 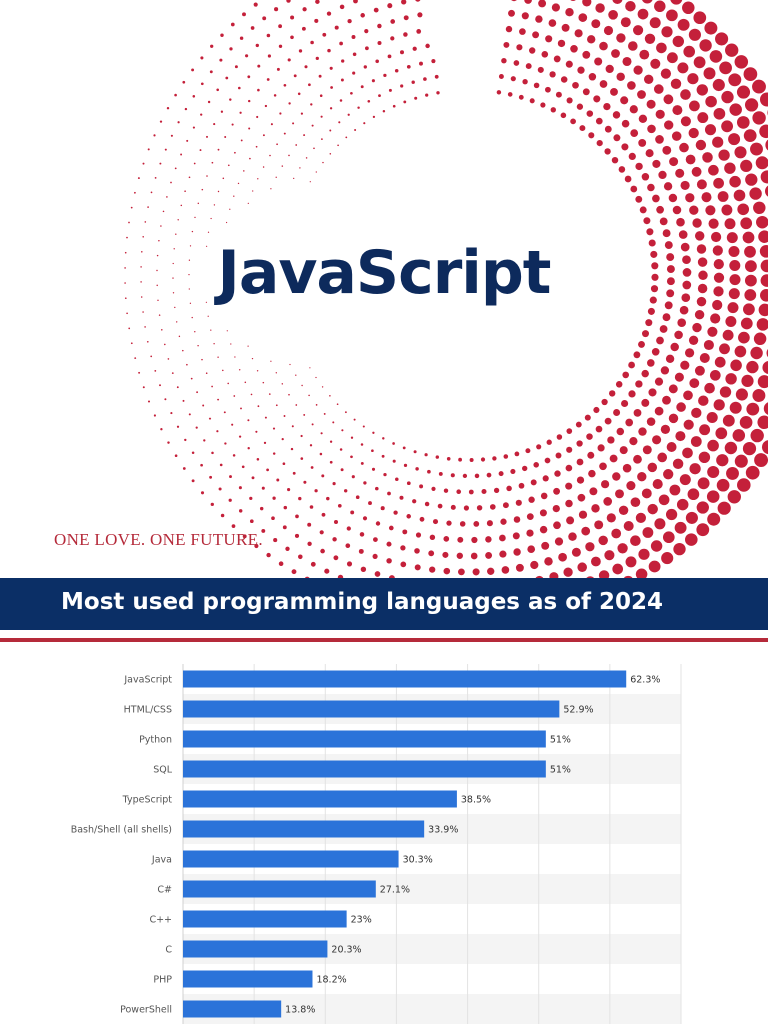 I want to click on bar, so click(x=248, y=979).